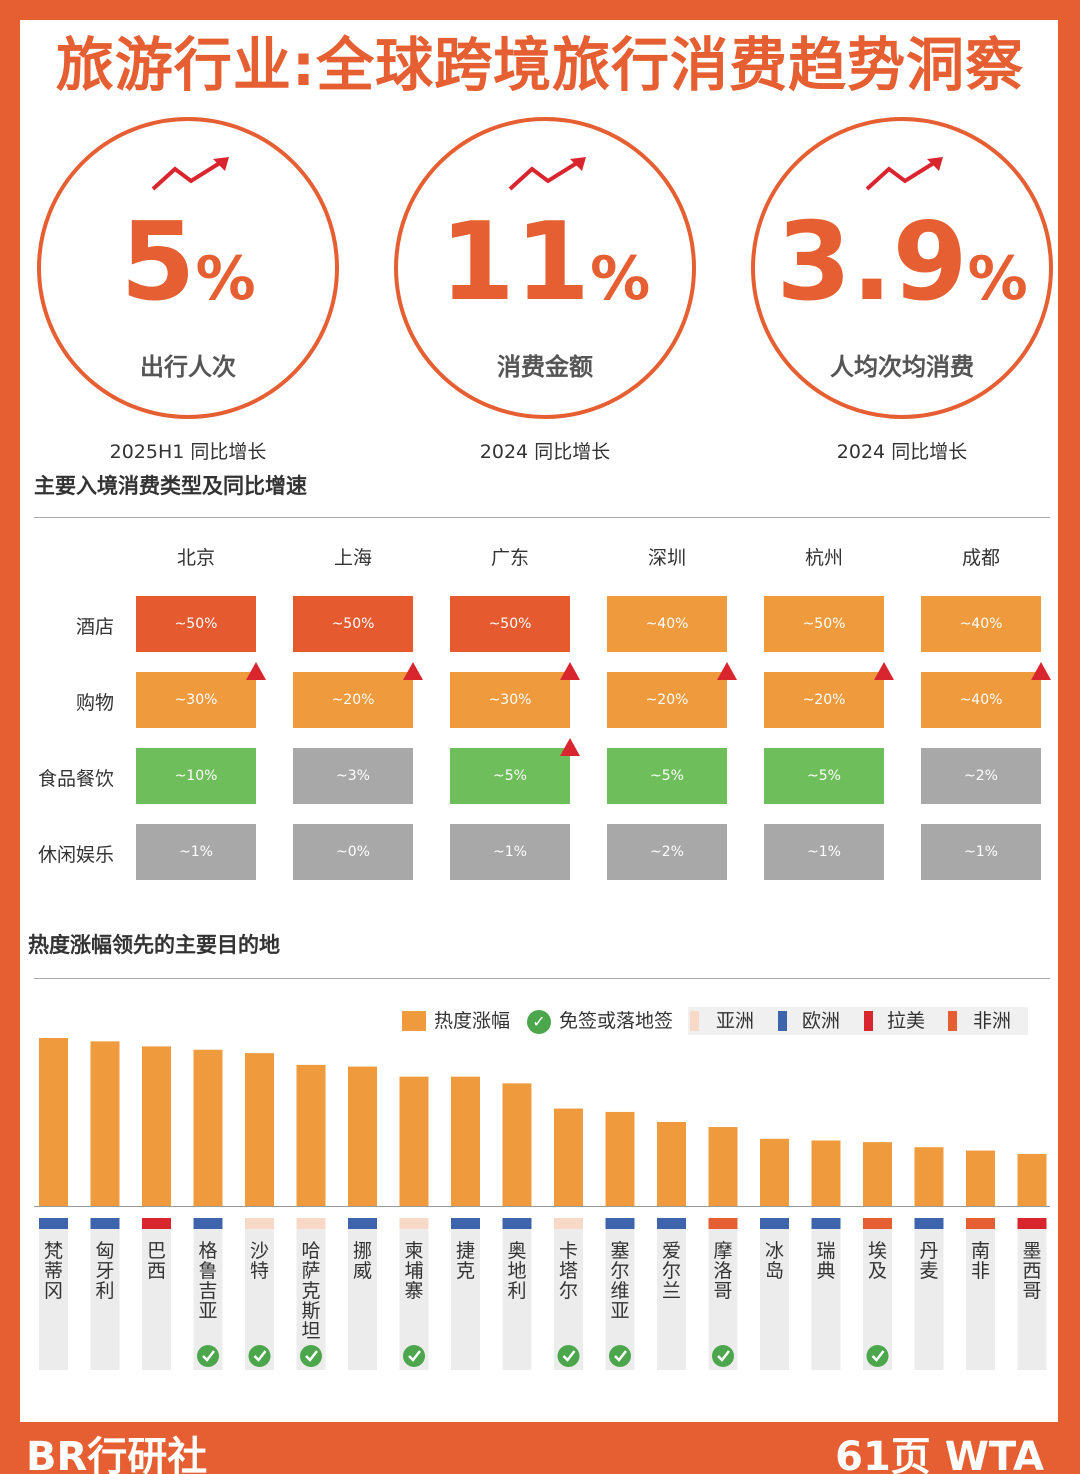 This screenshot has height=1474, width=1080. I want to click on heatmap-cell: ~2%, so click(667, 852).